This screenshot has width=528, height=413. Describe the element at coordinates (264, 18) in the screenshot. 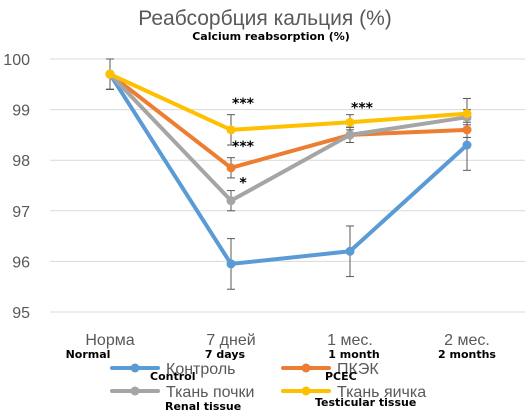

I see `chart-title: Реабсорбция кальция (%)` at that location.